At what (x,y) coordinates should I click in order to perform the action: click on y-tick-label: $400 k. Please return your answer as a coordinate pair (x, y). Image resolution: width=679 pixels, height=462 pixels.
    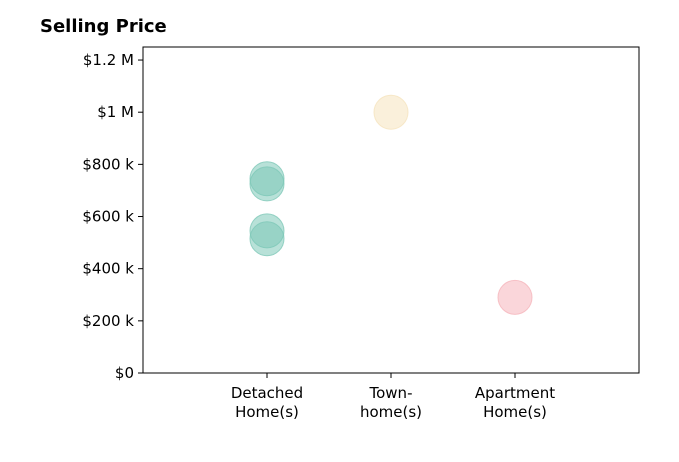
    Looking at the image, I should click on (108, 269).